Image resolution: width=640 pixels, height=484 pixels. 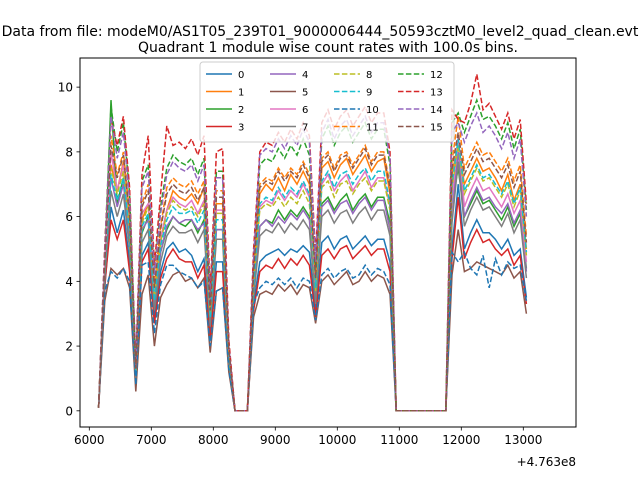 What do you see at coordinates (305, 93) in the screenshot?
I see `legend-label-5: 5` at bounding box center [305, 93].